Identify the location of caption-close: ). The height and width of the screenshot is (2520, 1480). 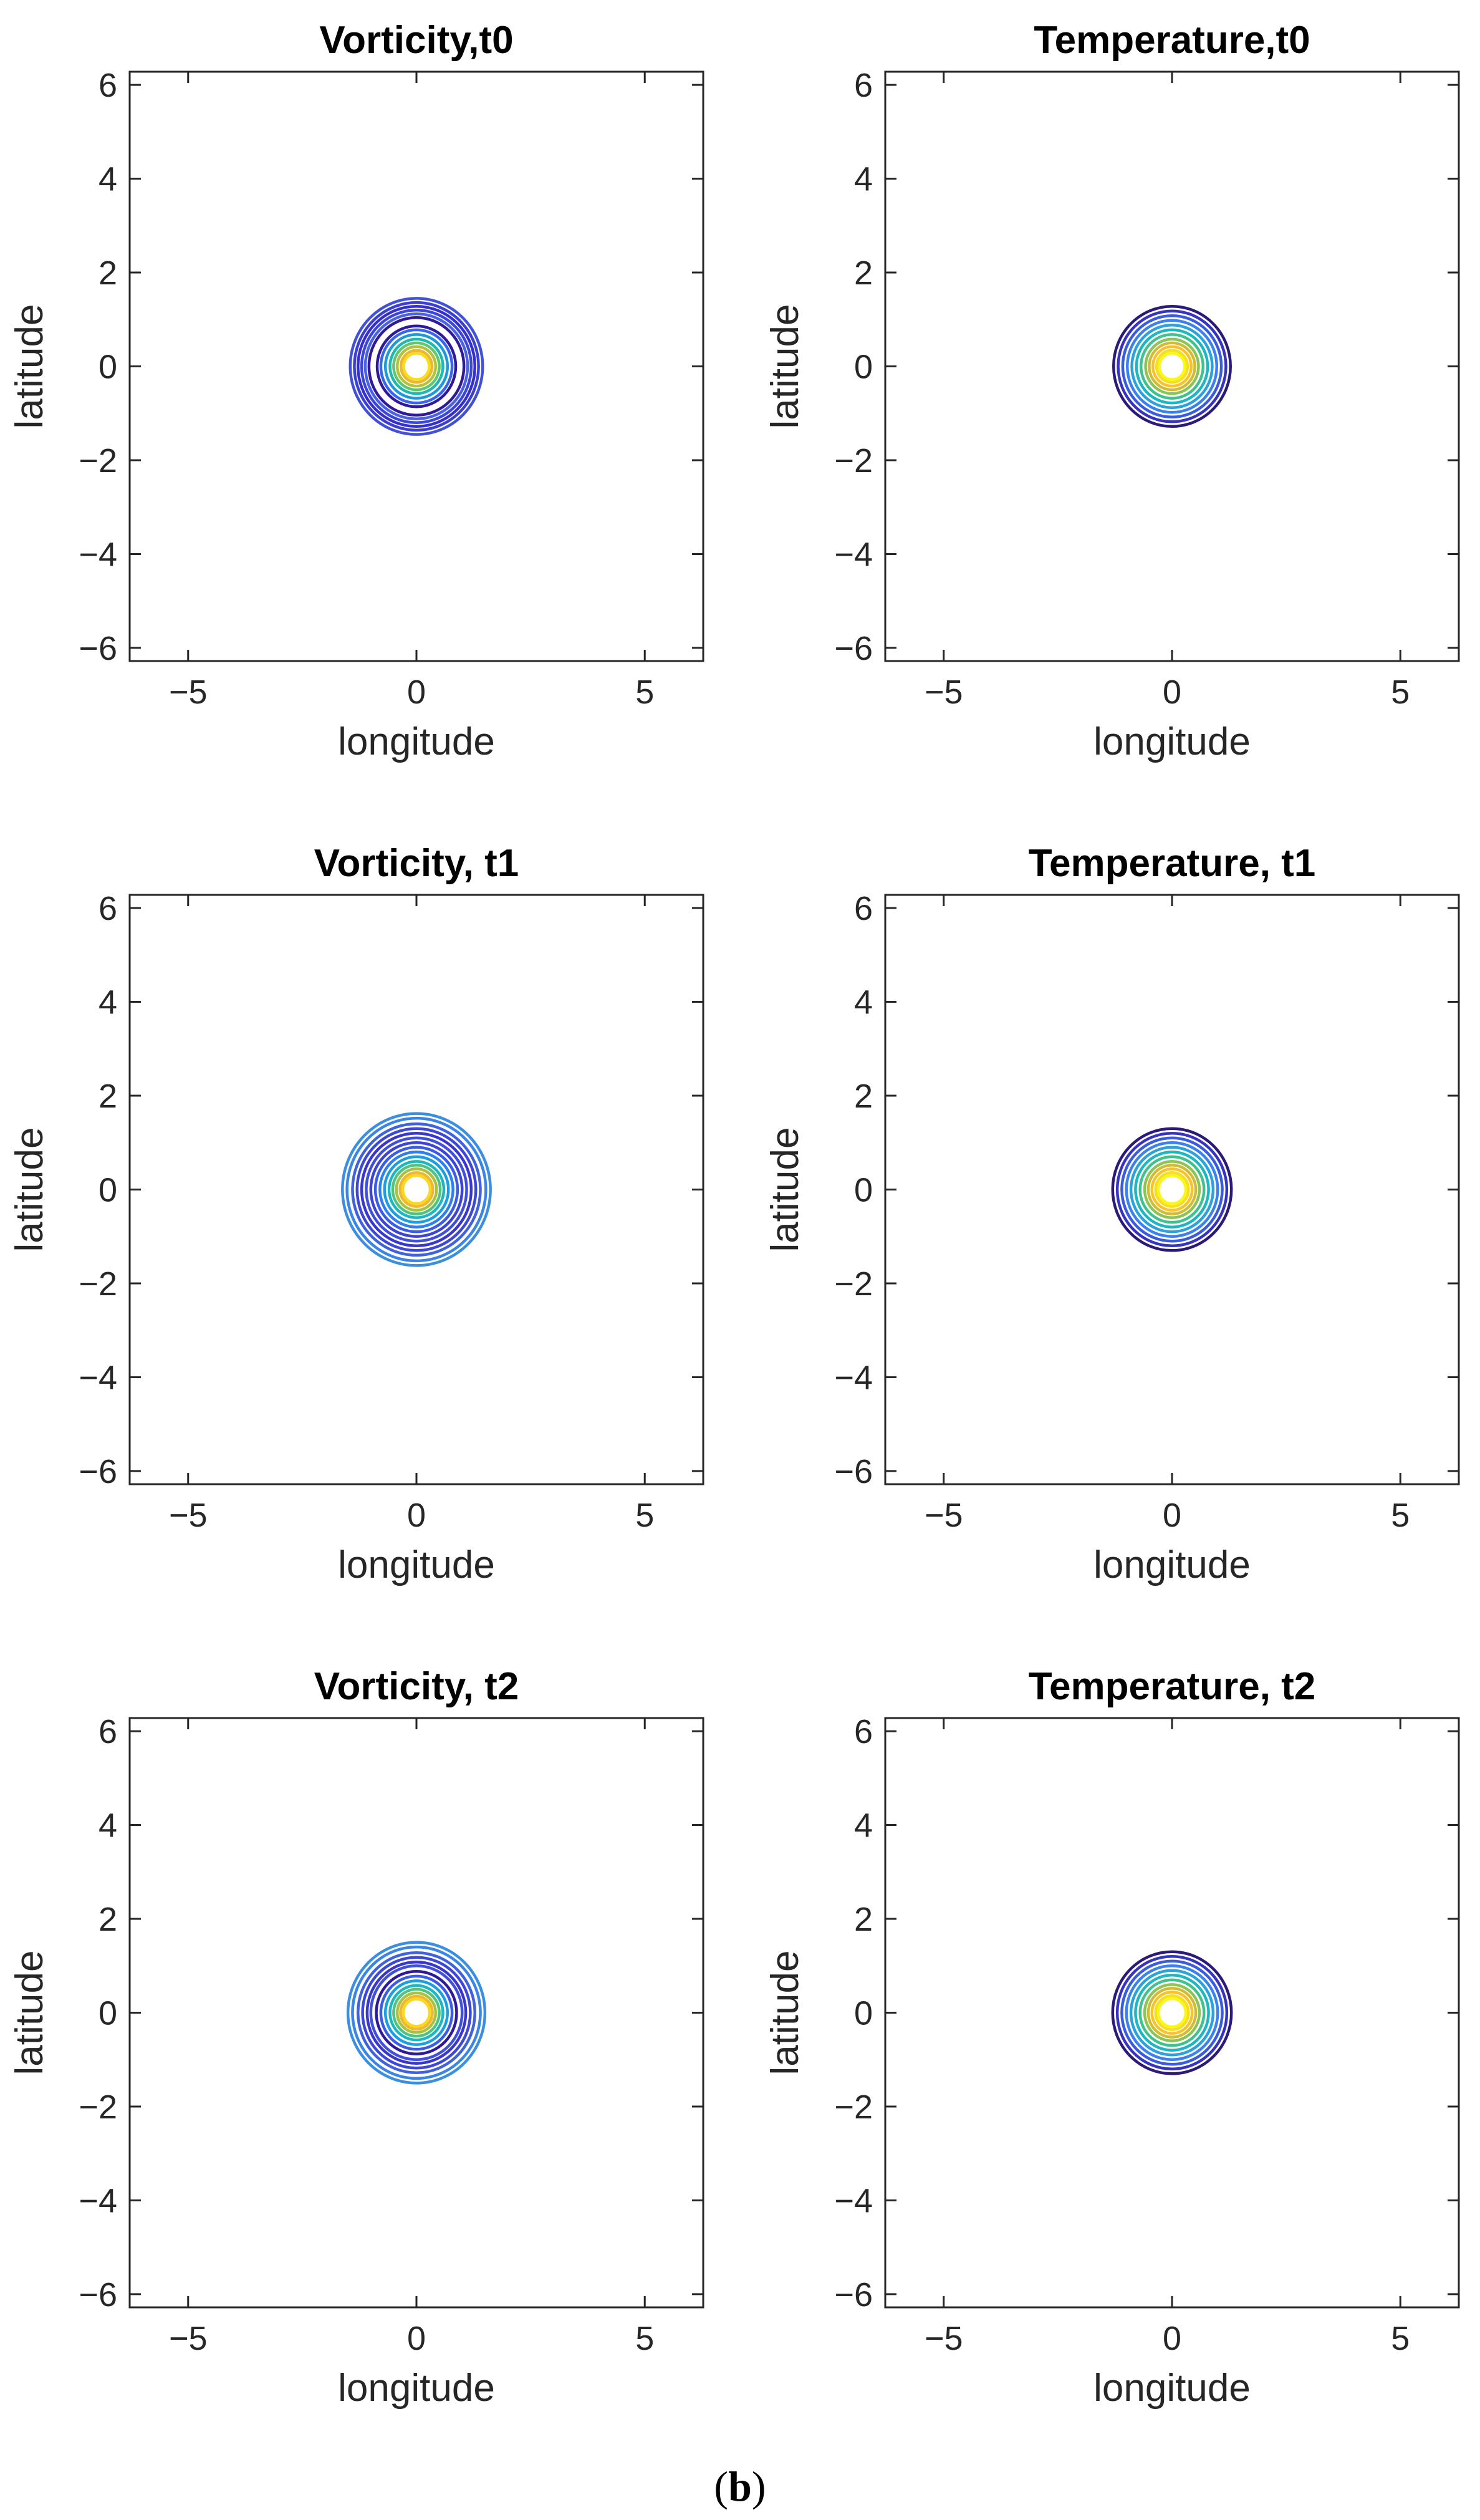
(759, 2486).